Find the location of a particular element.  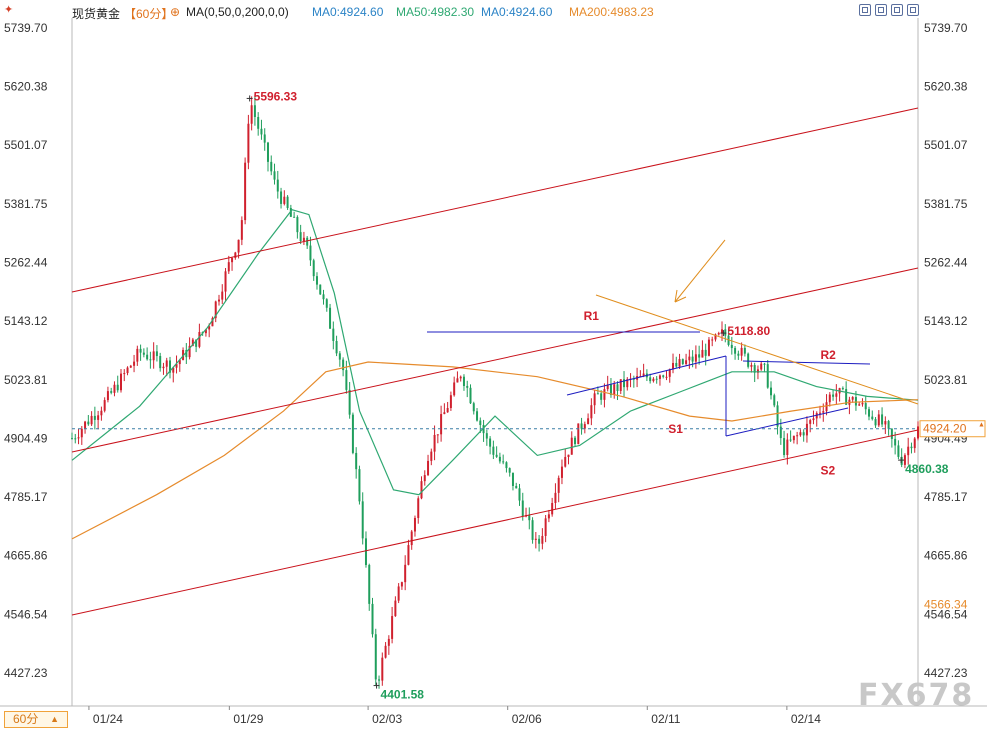

period-selector: 60分 ▲ is located at coordinates (36, 719).